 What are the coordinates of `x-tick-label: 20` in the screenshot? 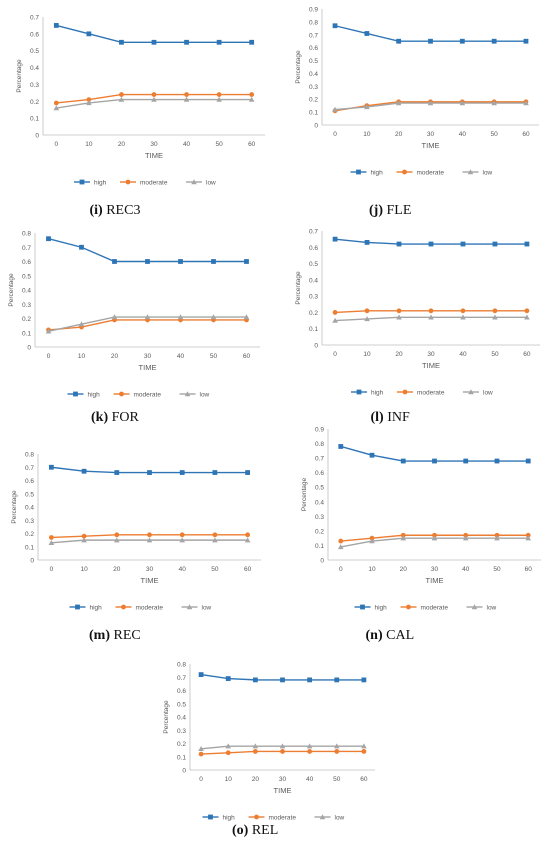 It's located at (399, 134).